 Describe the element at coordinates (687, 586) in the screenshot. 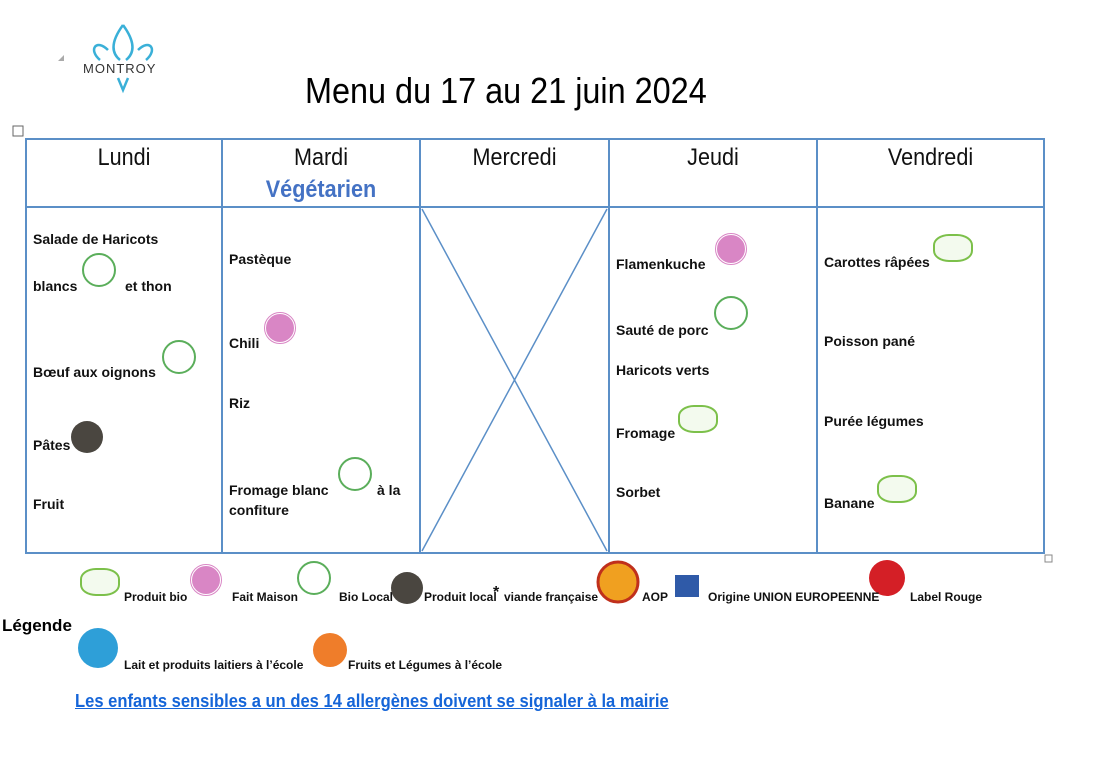

I see `ue-icon` at that location.